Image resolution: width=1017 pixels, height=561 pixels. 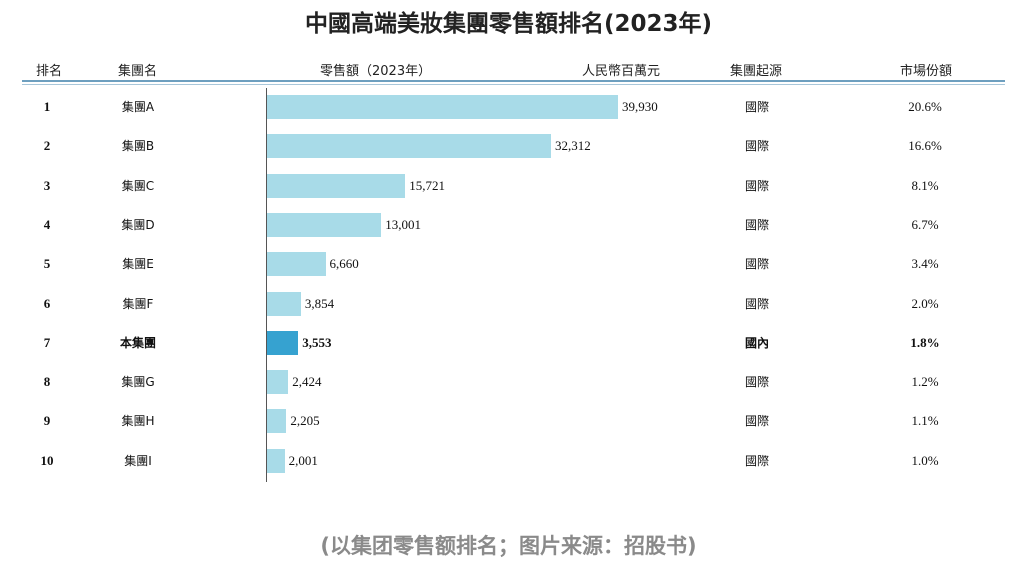 I want to click on rank-label: 4, so click(x=47, y=224).